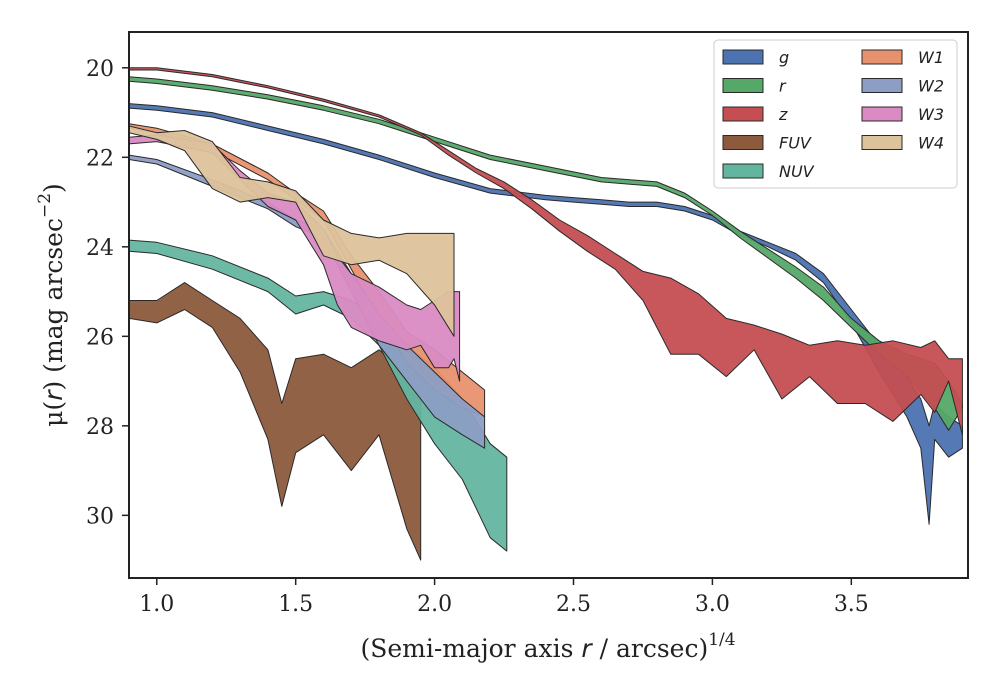  What do you see at coordinates (504, 597) in the screenshot?
I see `x-axis-ticks: 1.0 1.5 2.0 2.5 3.0 3.5` at bounding box center [504, 597].